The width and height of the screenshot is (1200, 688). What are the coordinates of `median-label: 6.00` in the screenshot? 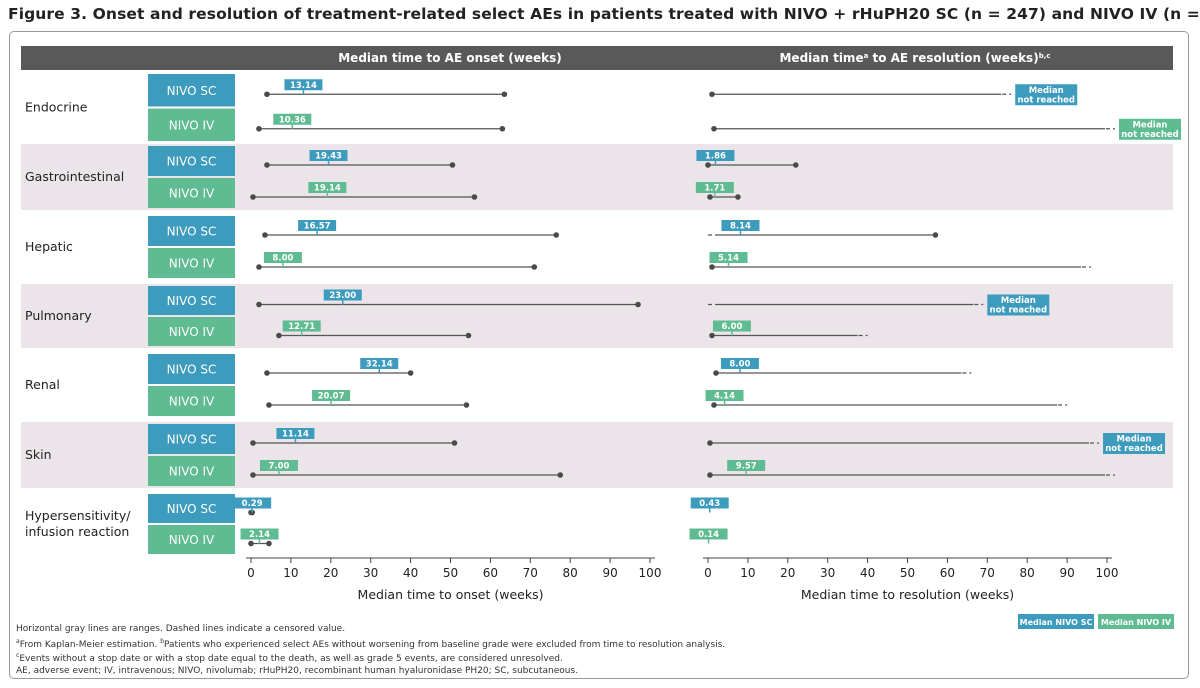 It's located at (731, 327).